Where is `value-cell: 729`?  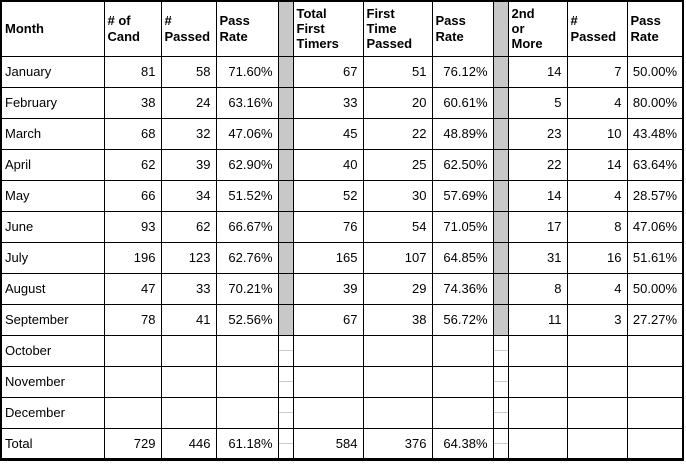 value-cell: 729 is located at coordinates (132, 443).